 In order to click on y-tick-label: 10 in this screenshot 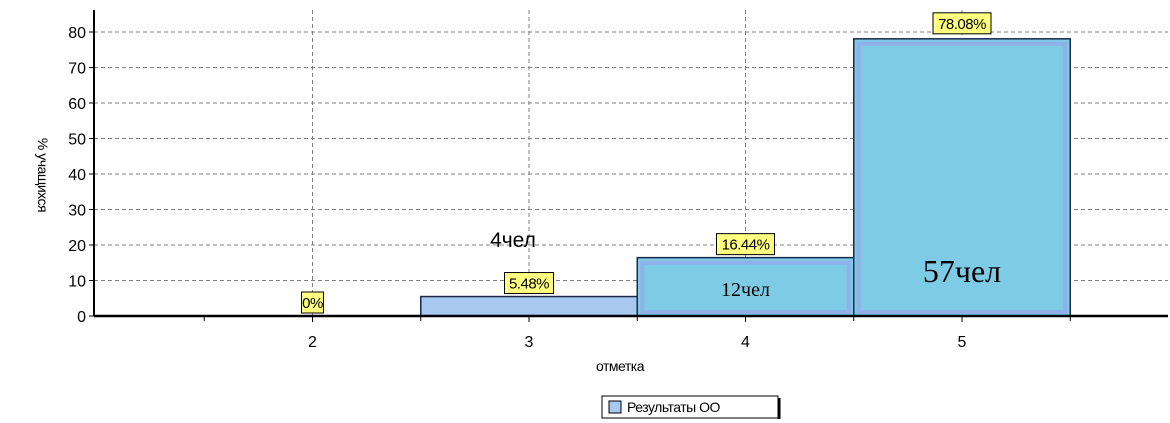, I will do `click(77, 282)`.